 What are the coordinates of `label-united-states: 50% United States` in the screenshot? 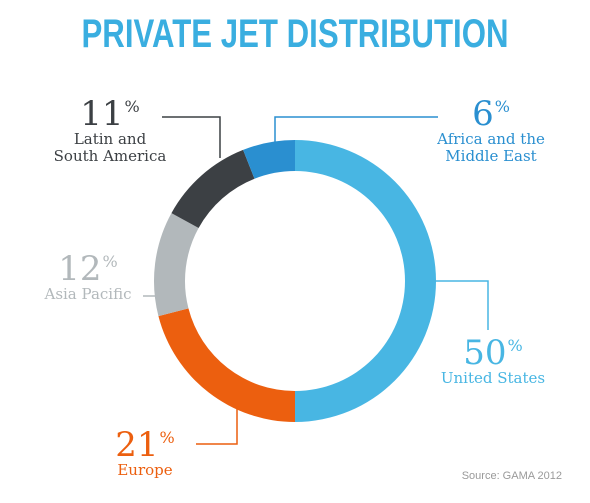 It's located at (493, 361).